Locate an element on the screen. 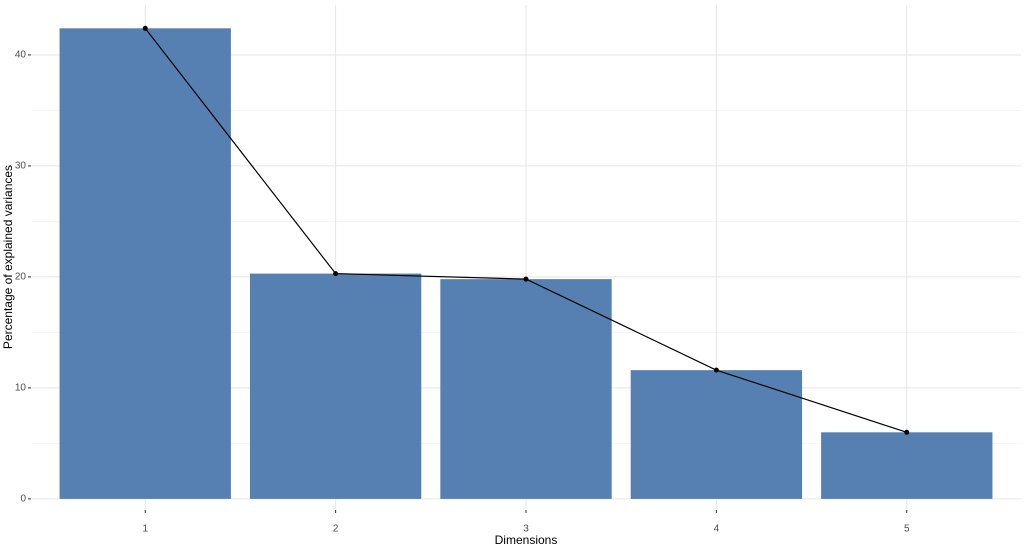 The image size is (1026, 551). x-tick-label: 3 is located at coordinates (526, 529).